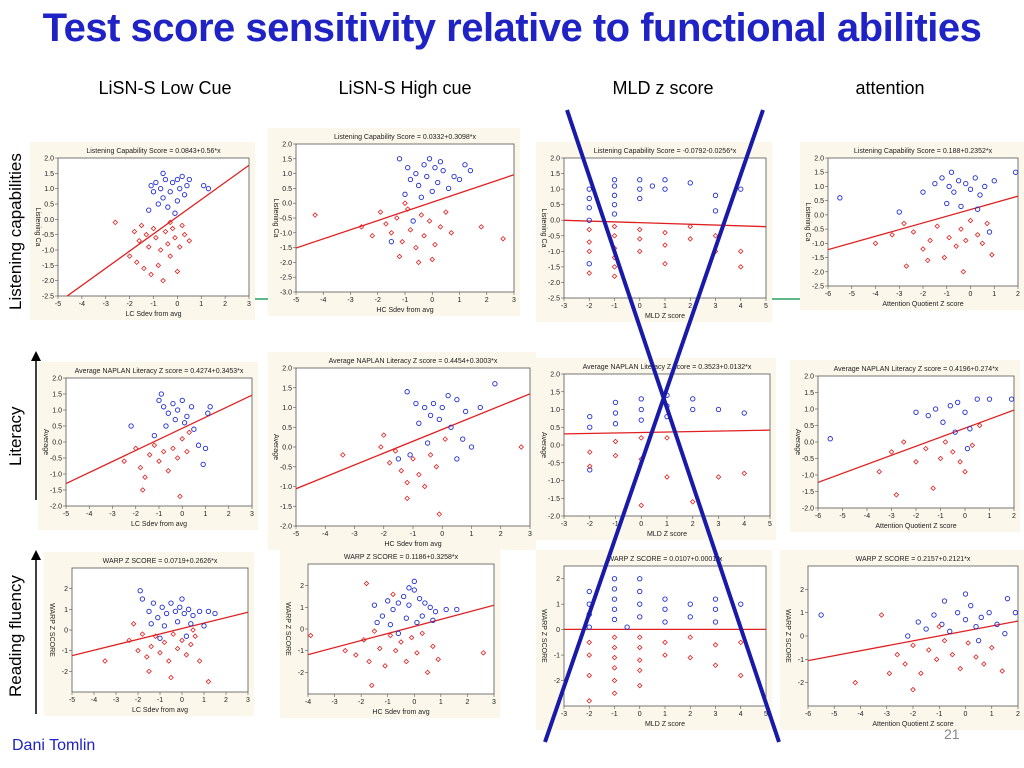 The image size is (1024, 768). Describe the element at coordinates (801, 660) in the screenshot. I see `y-tick-label: -1` at that location.